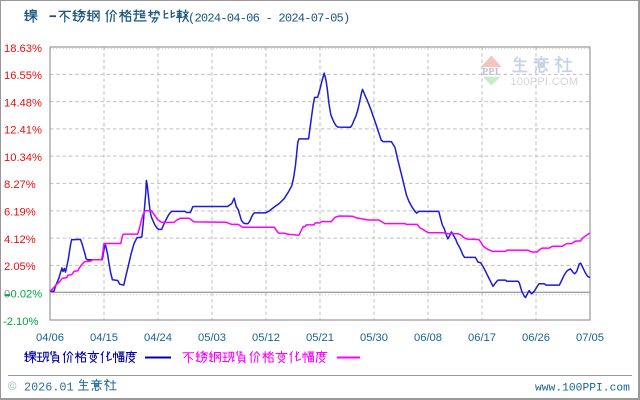 Image resolution: width=640 pixels, height=400 pixels. I want to click on svg-text: 4.12%, so click(20, 240).